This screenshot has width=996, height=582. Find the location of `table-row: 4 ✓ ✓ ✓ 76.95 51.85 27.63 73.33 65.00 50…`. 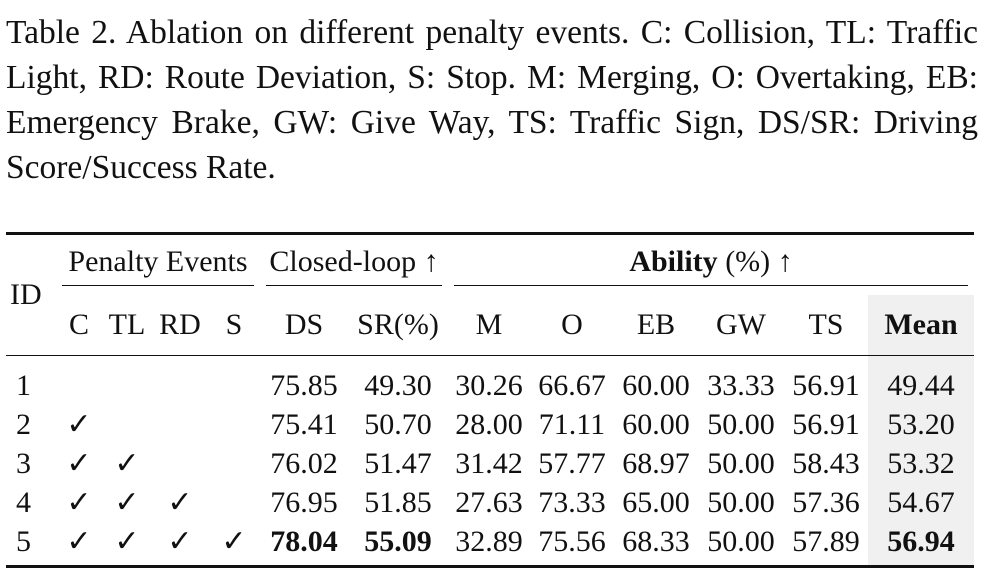

table-row: 4 ✓ ✓ ✓ 76.95 51.85 27.63 73.33 65.00 50… is located at coordinates (490, 502).